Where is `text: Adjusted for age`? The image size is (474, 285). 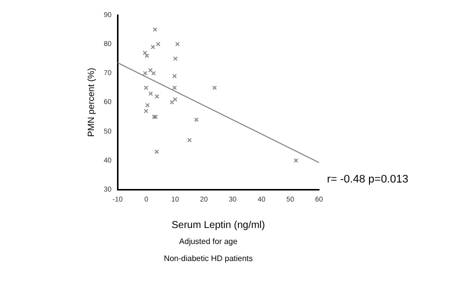 text: Adjusted for age is located at coordinates (208, 241).